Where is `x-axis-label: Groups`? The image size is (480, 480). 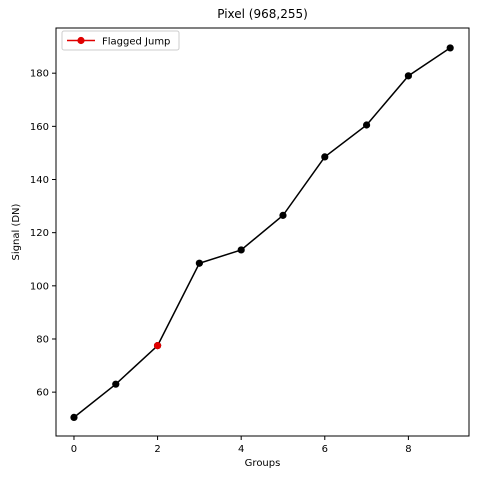
x-axis-label: Groups is located at coordinates (263, 463).